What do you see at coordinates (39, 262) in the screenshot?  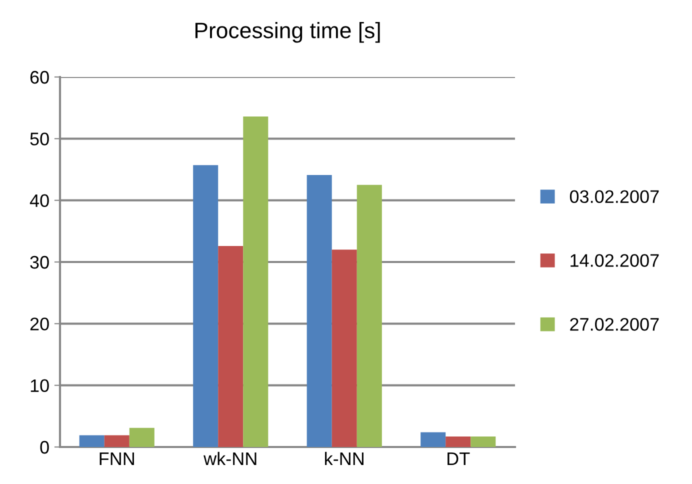 I see `y-tick-label: 30` at bounding box center [39, 262].